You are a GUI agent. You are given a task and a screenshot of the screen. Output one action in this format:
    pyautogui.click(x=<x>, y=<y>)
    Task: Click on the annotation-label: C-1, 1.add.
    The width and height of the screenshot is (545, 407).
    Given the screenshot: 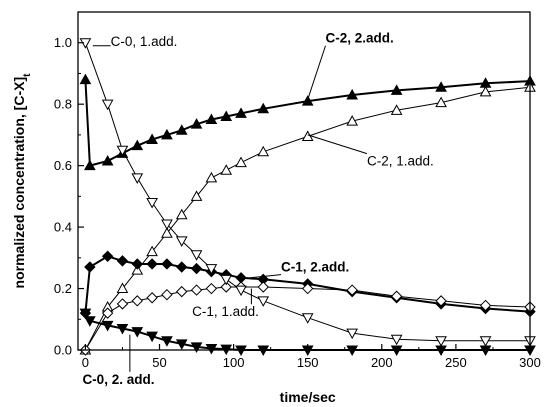 What is the action you would take?
    pyautogui.click(x=225, y=311)
    